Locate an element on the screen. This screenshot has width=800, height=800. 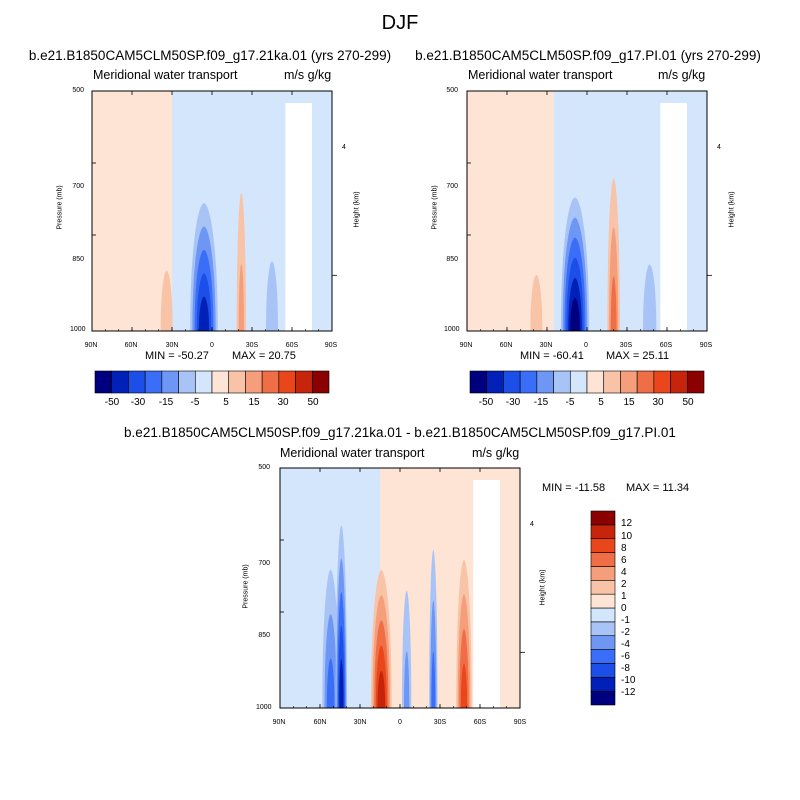
panel-1-plot-area is located at coordinates (214, 211).